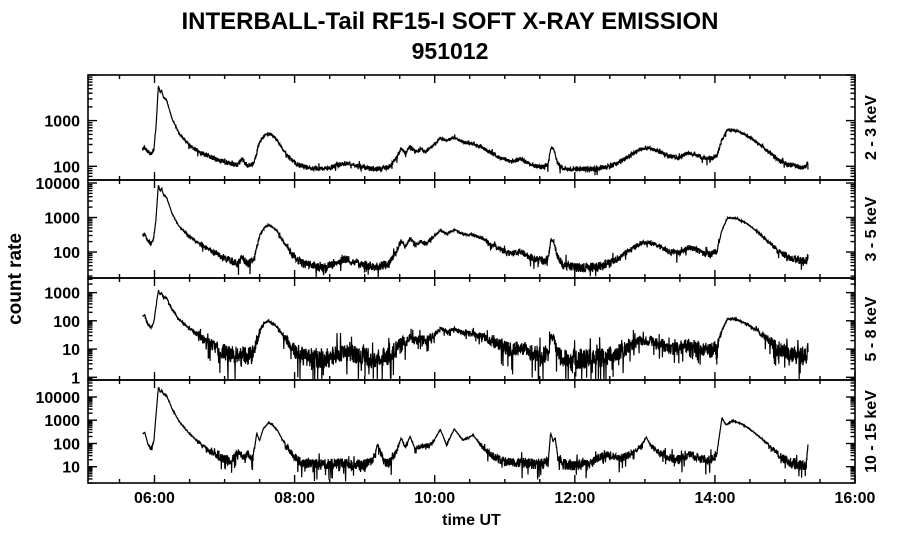 This screenshot has height=548, width=900. Describe the element at coordinates (871, 328) in the screenshot. I see `band-label-5-8keV: 5 - 8 keV` at that location.